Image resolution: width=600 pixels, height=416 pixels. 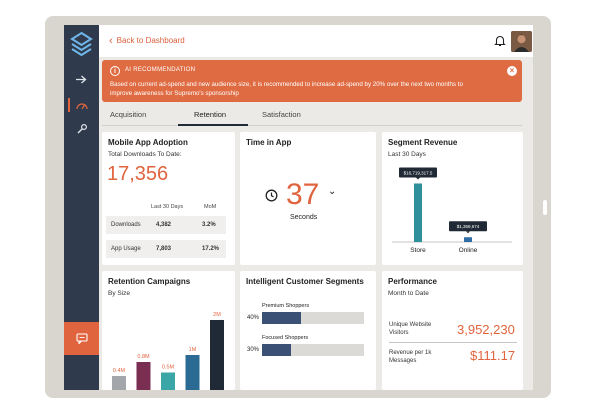 I want to click on nav-gauge-icon, so click(x=81, y=105).